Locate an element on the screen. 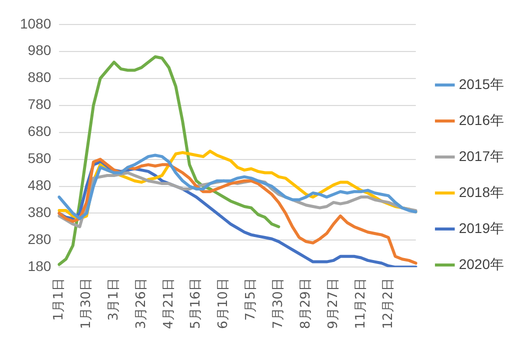 This screenshot has width=530, height=344. x-tick-label: 3月26日 is located at coordinates (141, 304).